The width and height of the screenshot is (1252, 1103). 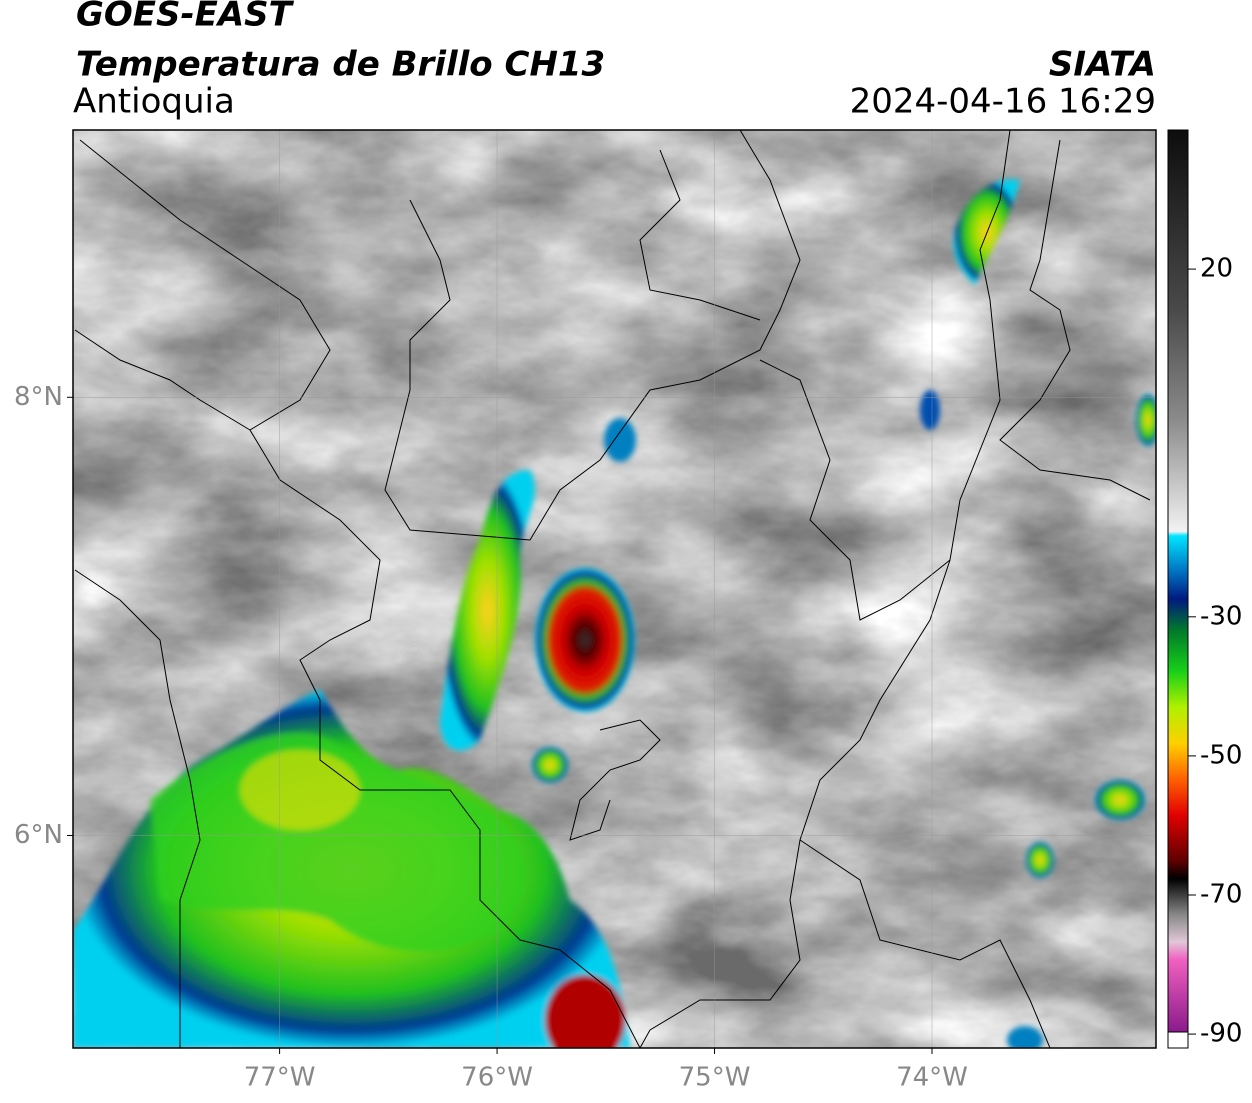 I want to click on datetime-label: 2024-04-16 16:29, so click(x=1003, y=102).